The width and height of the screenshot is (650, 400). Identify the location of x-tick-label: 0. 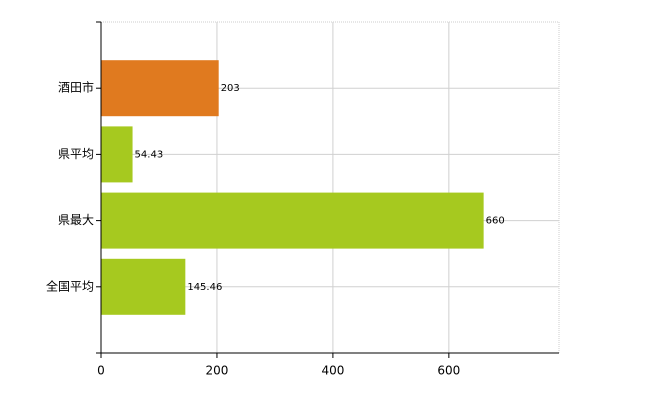
(101, 371).